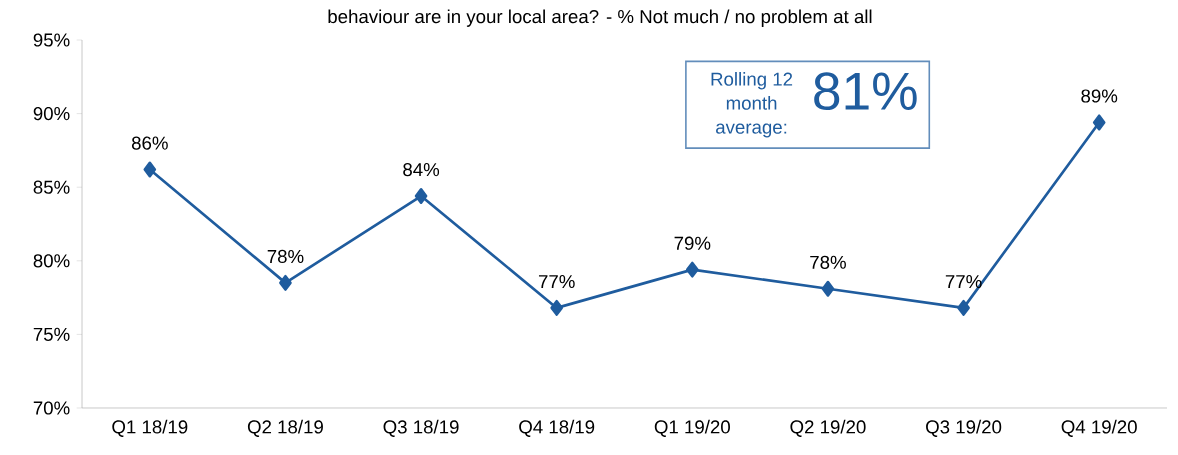 The height and width of the screenshot is (455, 1178). I want to click on y-tick-label: 80%, so click(51, 261).